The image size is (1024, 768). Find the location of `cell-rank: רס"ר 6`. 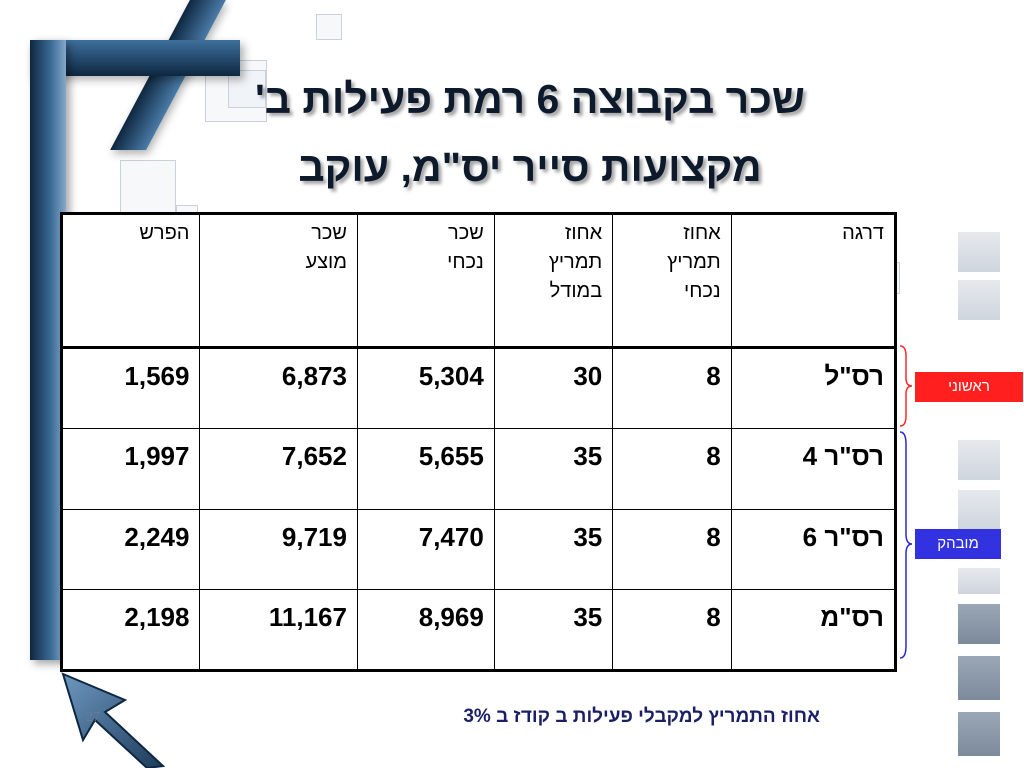

cell-rank: רס"ר 6 is located at coordinates (813, 549).